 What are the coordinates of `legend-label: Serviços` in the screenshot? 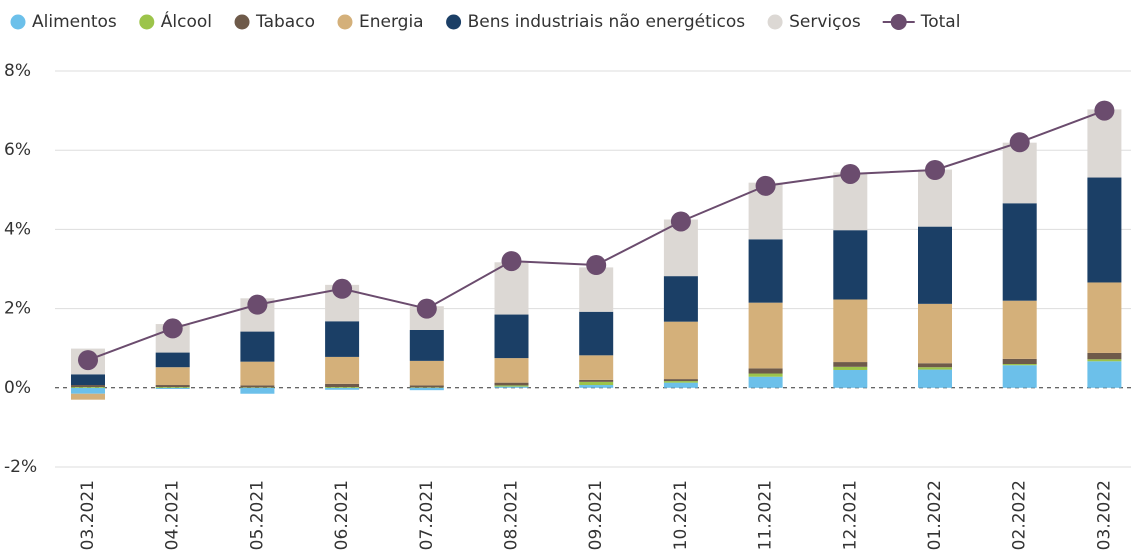 It's located at (825, 22).